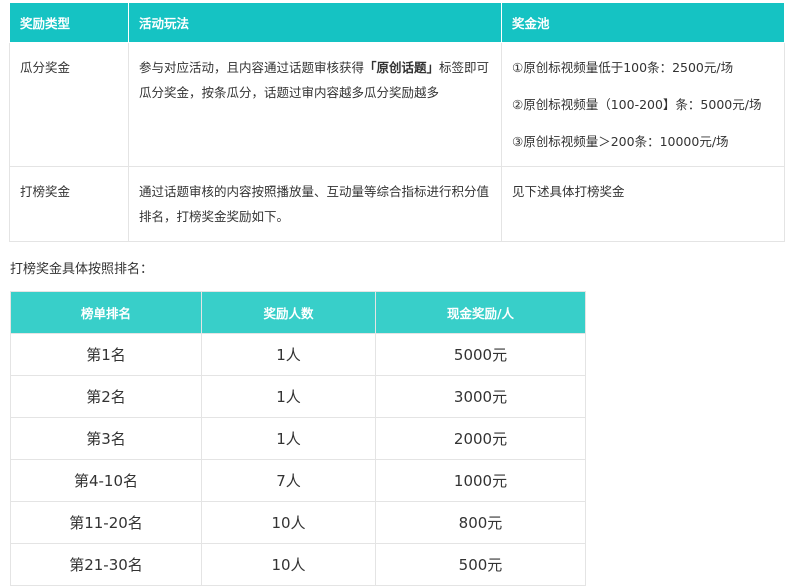 The height and width of the screenshot is (586, 793). What do you see at coordinates (288, 312) in the screenshot?
I see `header-cell: 奖励人数` at bounding box center [288, 312].